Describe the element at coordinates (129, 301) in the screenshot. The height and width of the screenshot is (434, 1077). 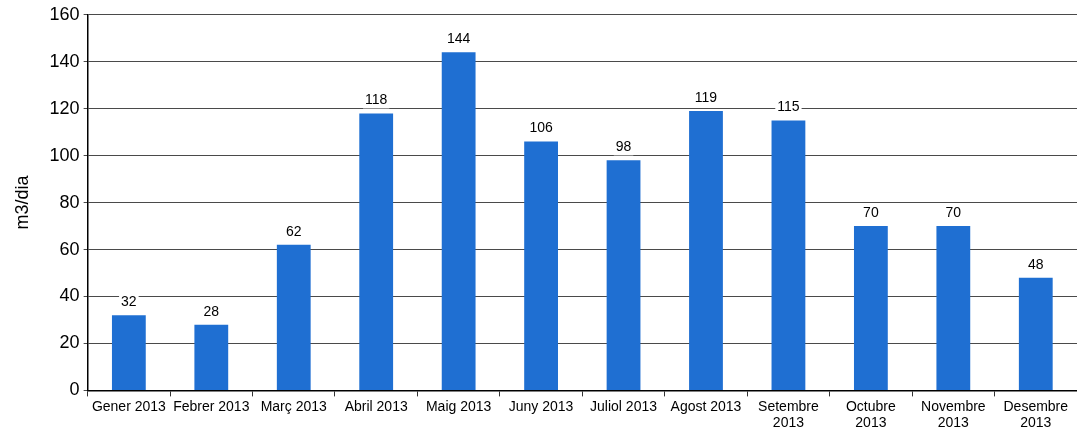
I see `data-label: 32` at that location.